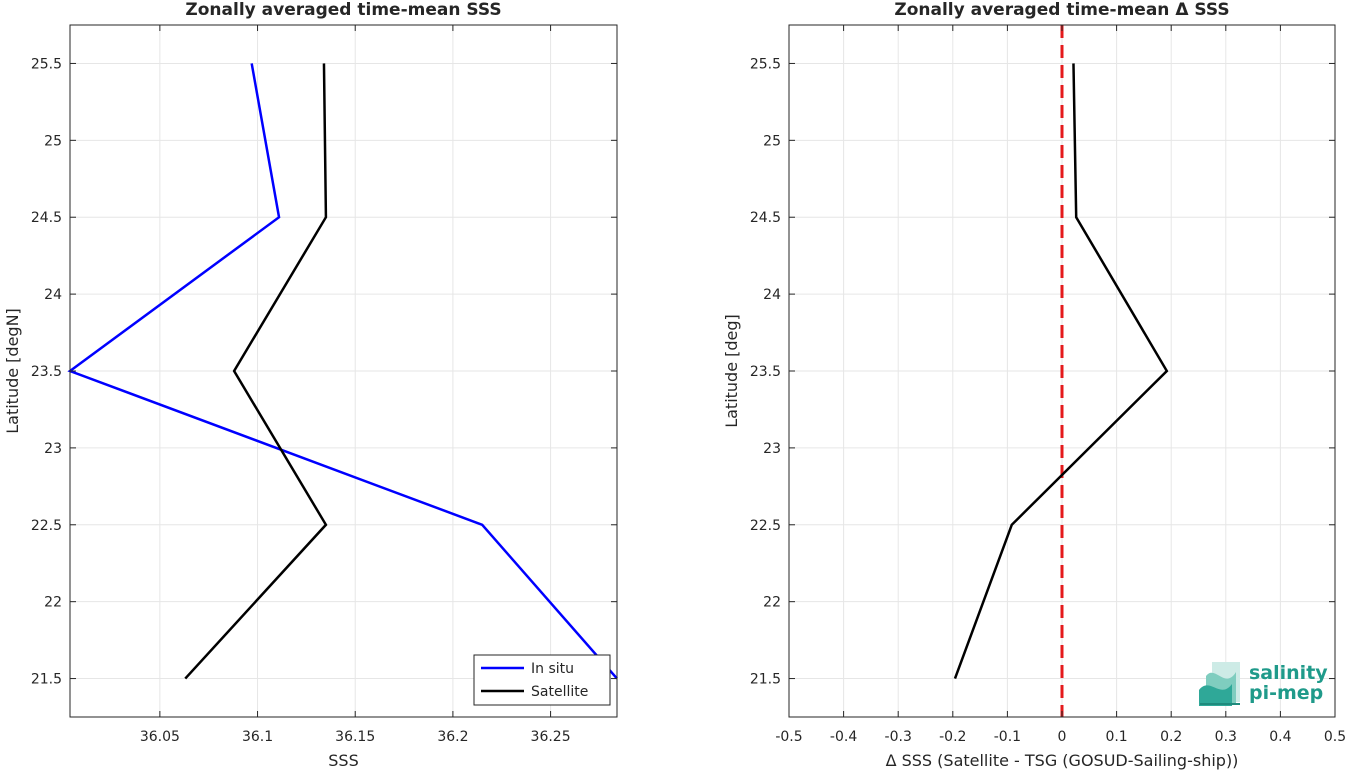 The image size is (1347, 770). I want to click on right-xtick-label: 0.5, so click(1335, 737).